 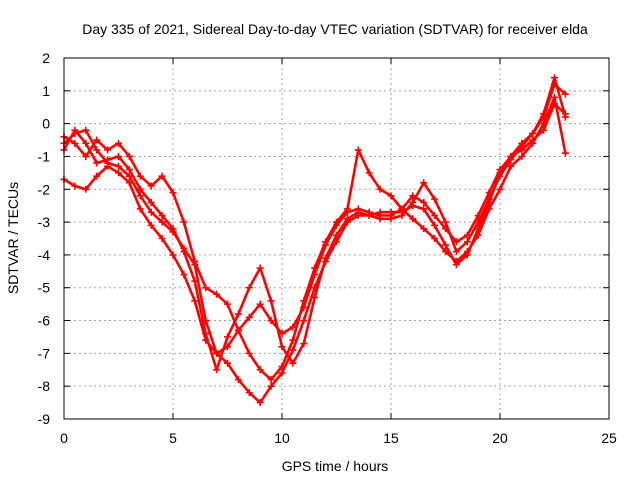 What do you see at coordinates (64, 438) in the screenshot?
I see `x-tick-label-0: 0` at bounding box center [64, 438].